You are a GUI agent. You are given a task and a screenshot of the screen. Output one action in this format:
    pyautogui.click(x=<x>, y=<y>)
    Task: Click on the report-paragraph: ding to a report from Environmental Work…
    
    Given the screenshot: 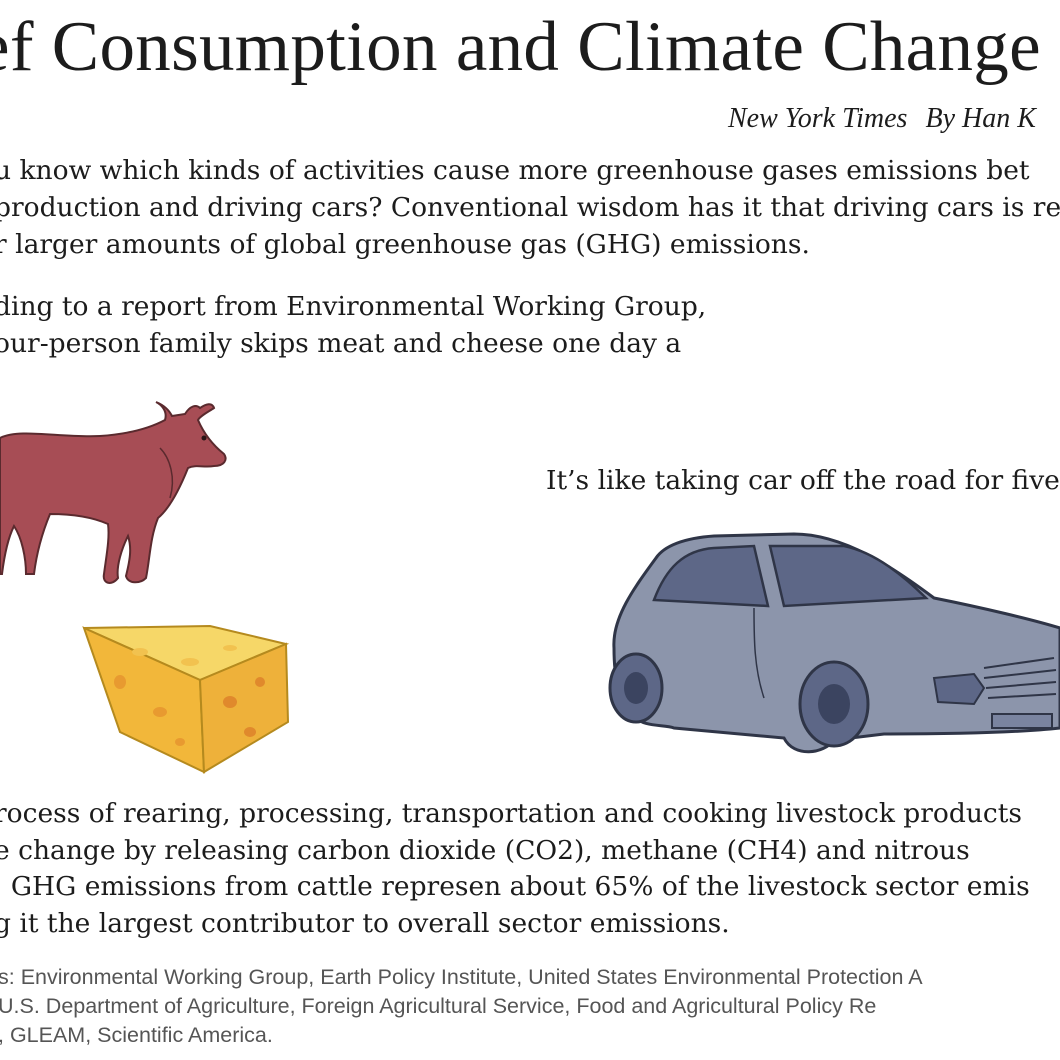 What is the action you would take?
    pyautogui.click(x=353, y=325)
    